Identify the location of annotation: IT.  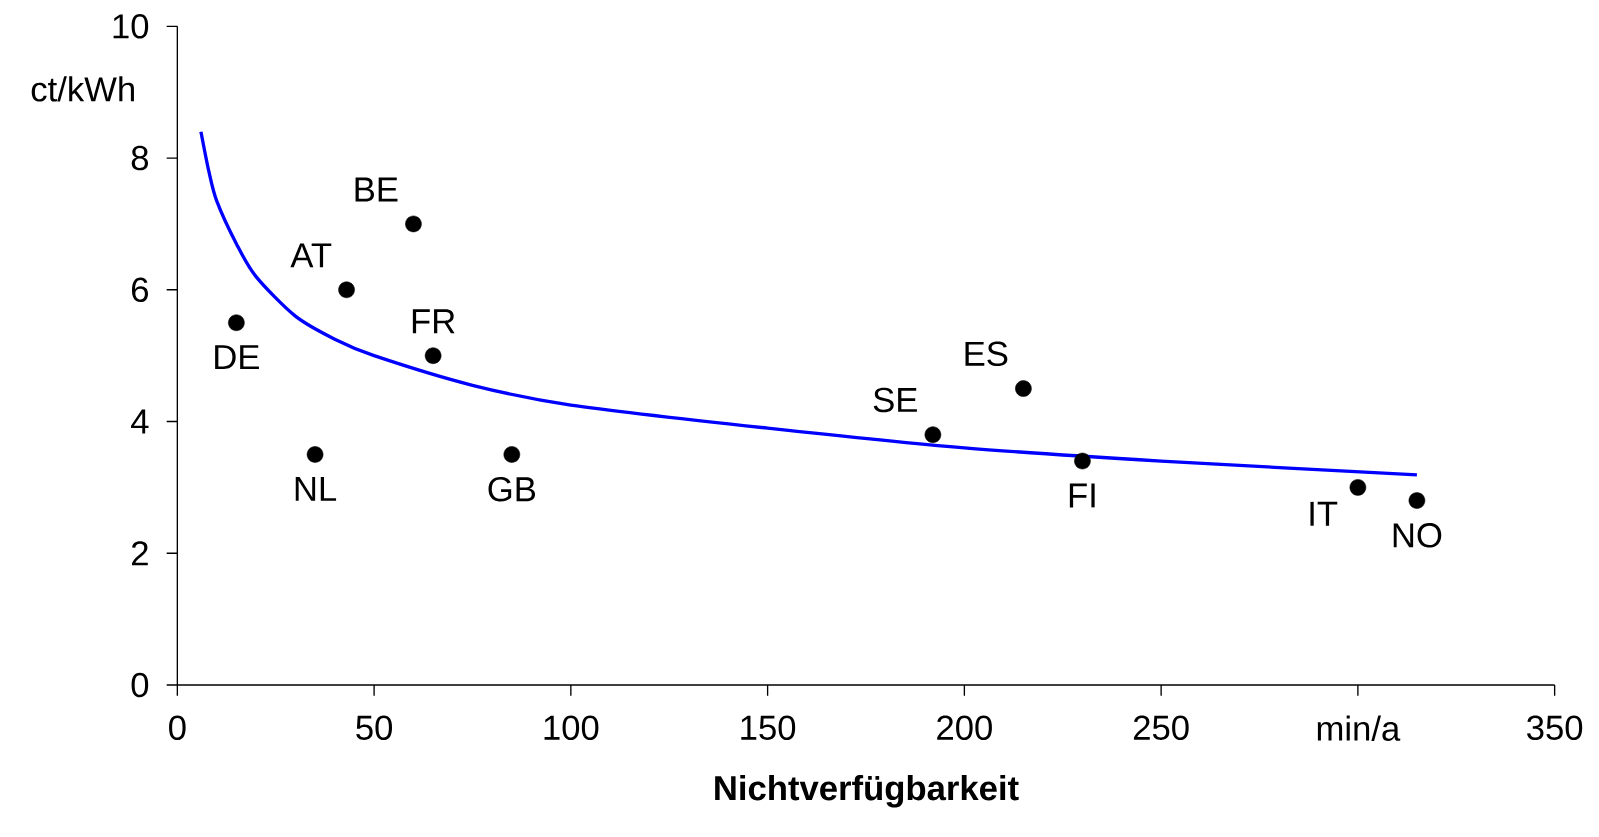
(1324, 513).